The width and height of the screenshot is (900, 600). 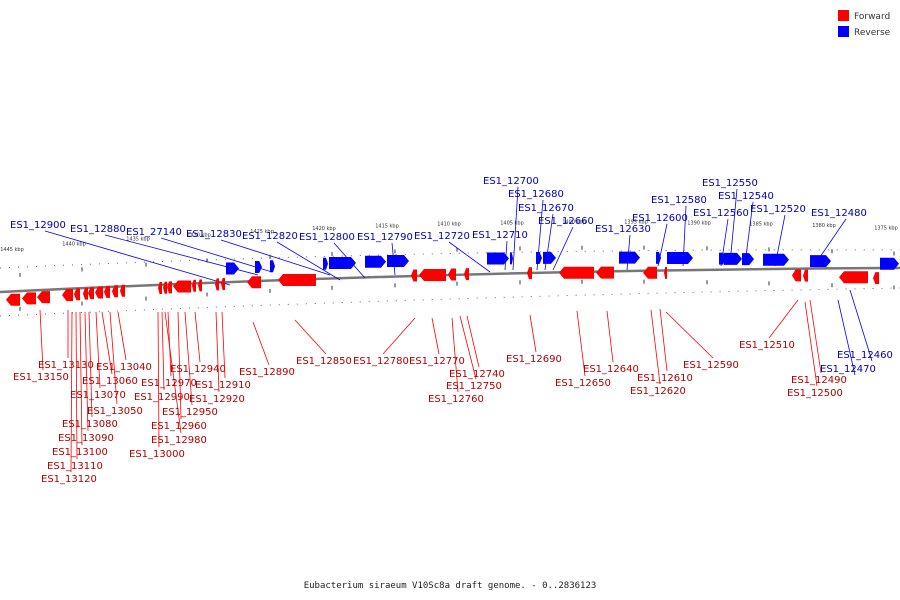 What do you see at coordinates (385, 237) in the screenshot?
I see `reverse-gene-label: ES1_12790` at bounding box center [385, 237].